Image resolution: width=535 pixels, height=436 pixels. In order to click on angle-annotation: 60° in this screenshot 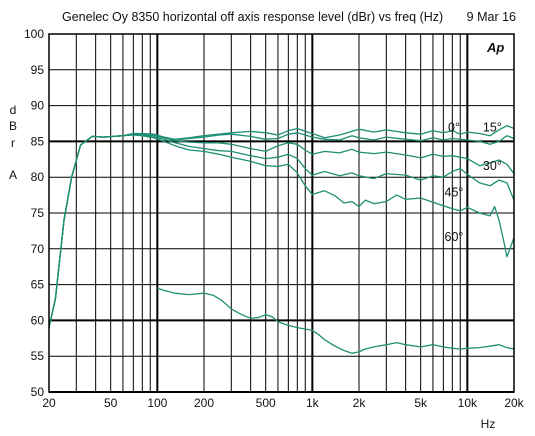, I will do `click(454, 237)`.